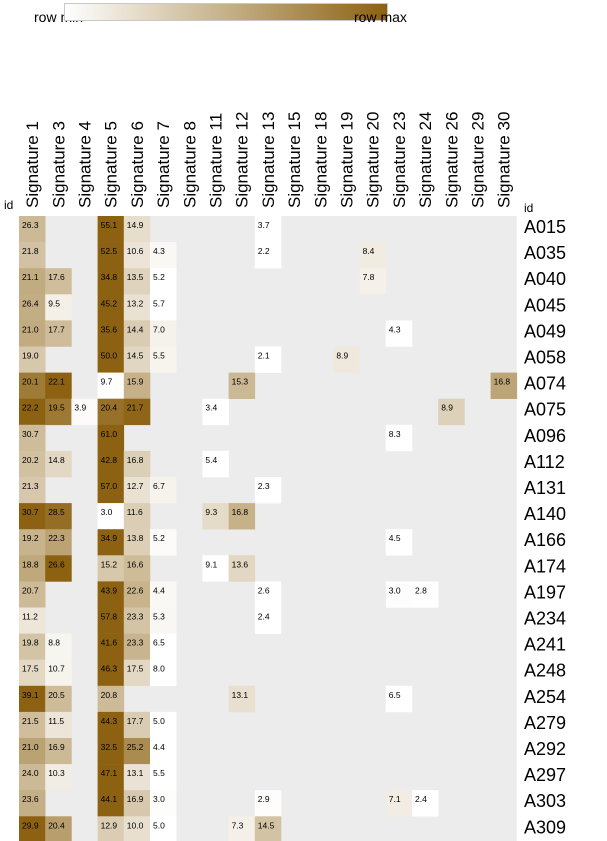  I want to click on cell-value-label: 14.5, so click(135, 356).